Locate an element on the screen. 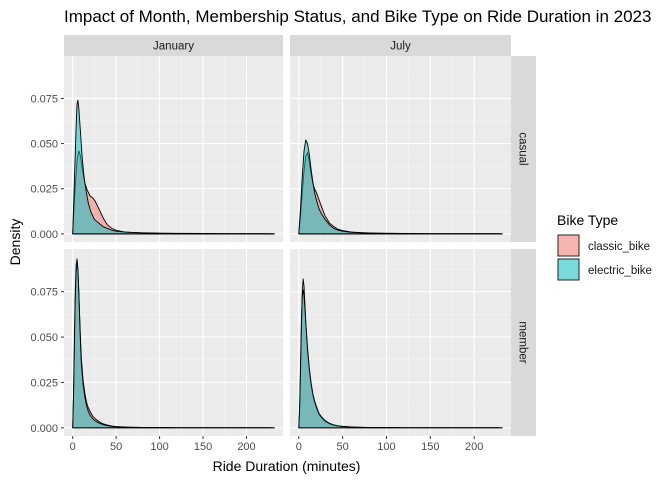 This screenshot has height=480, width=672. panel-july-member is located at coordinates (400, 342).